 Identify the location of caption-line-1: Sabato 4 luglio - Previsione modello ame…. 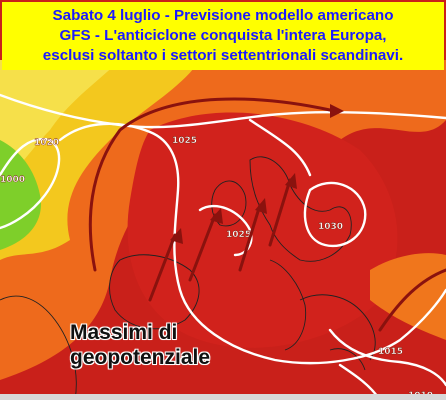
(223, 15).